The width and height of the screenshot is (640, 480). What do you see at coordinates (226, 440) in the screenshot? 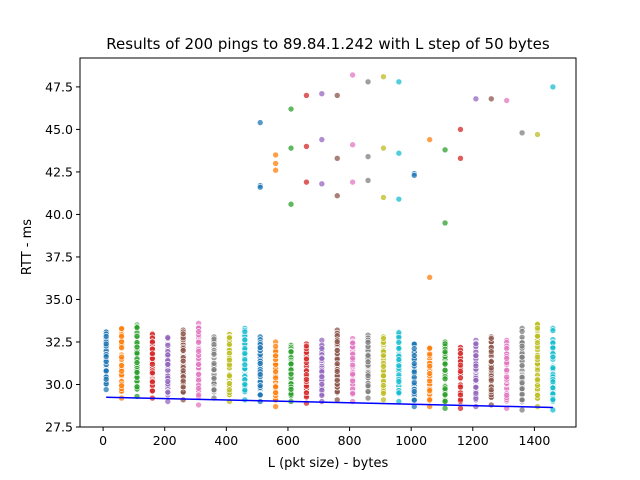
I see `x-tick-label: 400` at bounding box center [226, 440].